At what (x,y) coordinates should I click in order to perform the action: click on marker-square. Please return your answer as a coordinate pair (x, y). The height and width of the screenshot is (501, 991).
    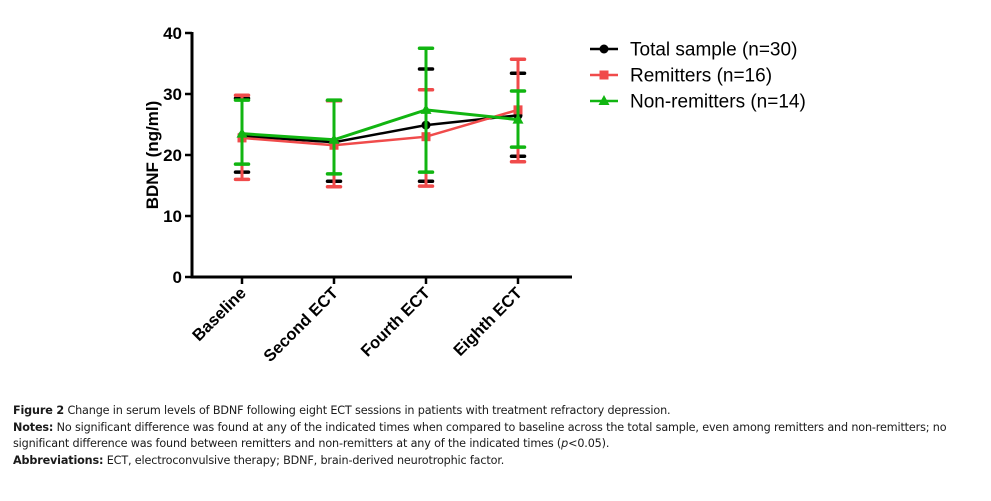
    Looking at the image, I should click on (604, 75).